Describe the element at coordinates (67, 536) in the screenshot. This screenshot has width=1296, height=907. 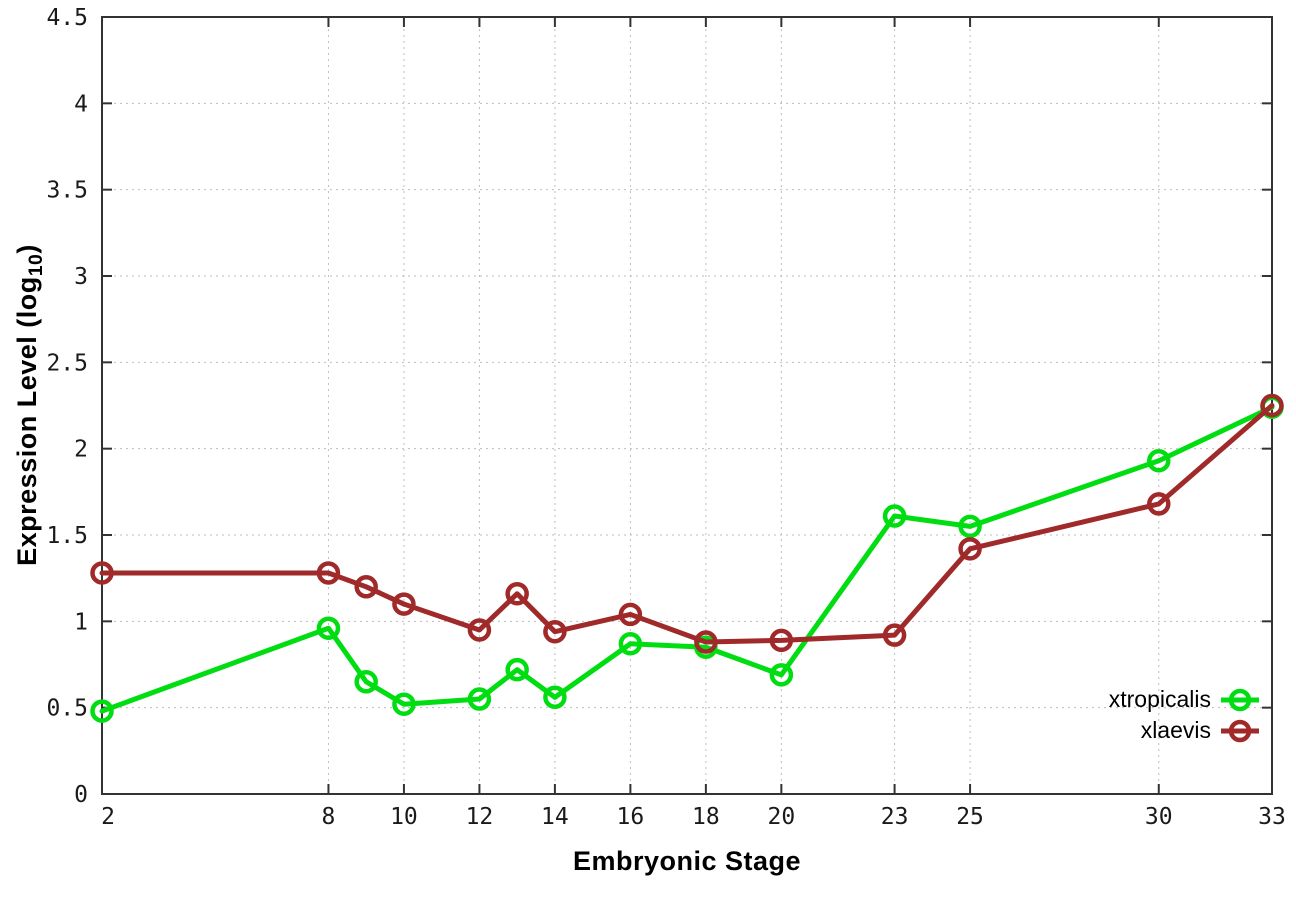
I see `y-tick-label-1.5: 1.5` at that location.